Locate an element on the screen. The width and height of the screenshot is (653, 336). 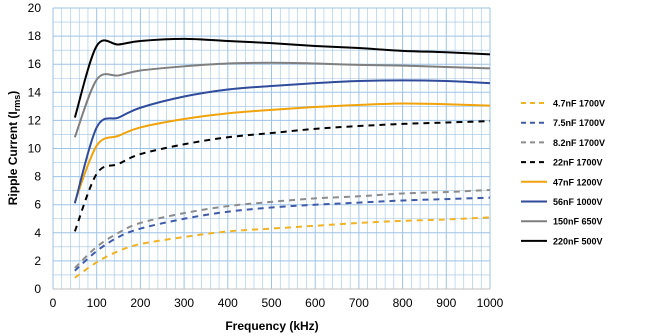
y-axis-title-close: ) is located at coordinates (13, 93).